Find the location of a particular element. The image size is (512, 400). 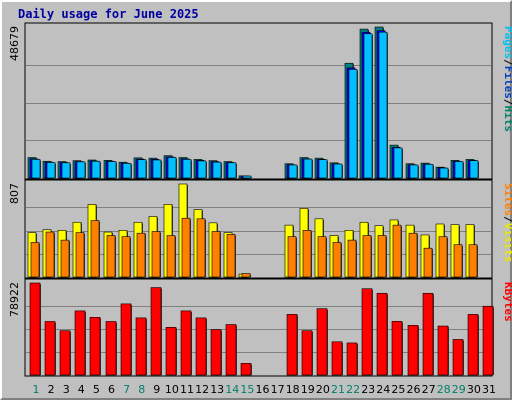

legend-item-visits-sites-0: Sites is located at coordinates (507, 199).